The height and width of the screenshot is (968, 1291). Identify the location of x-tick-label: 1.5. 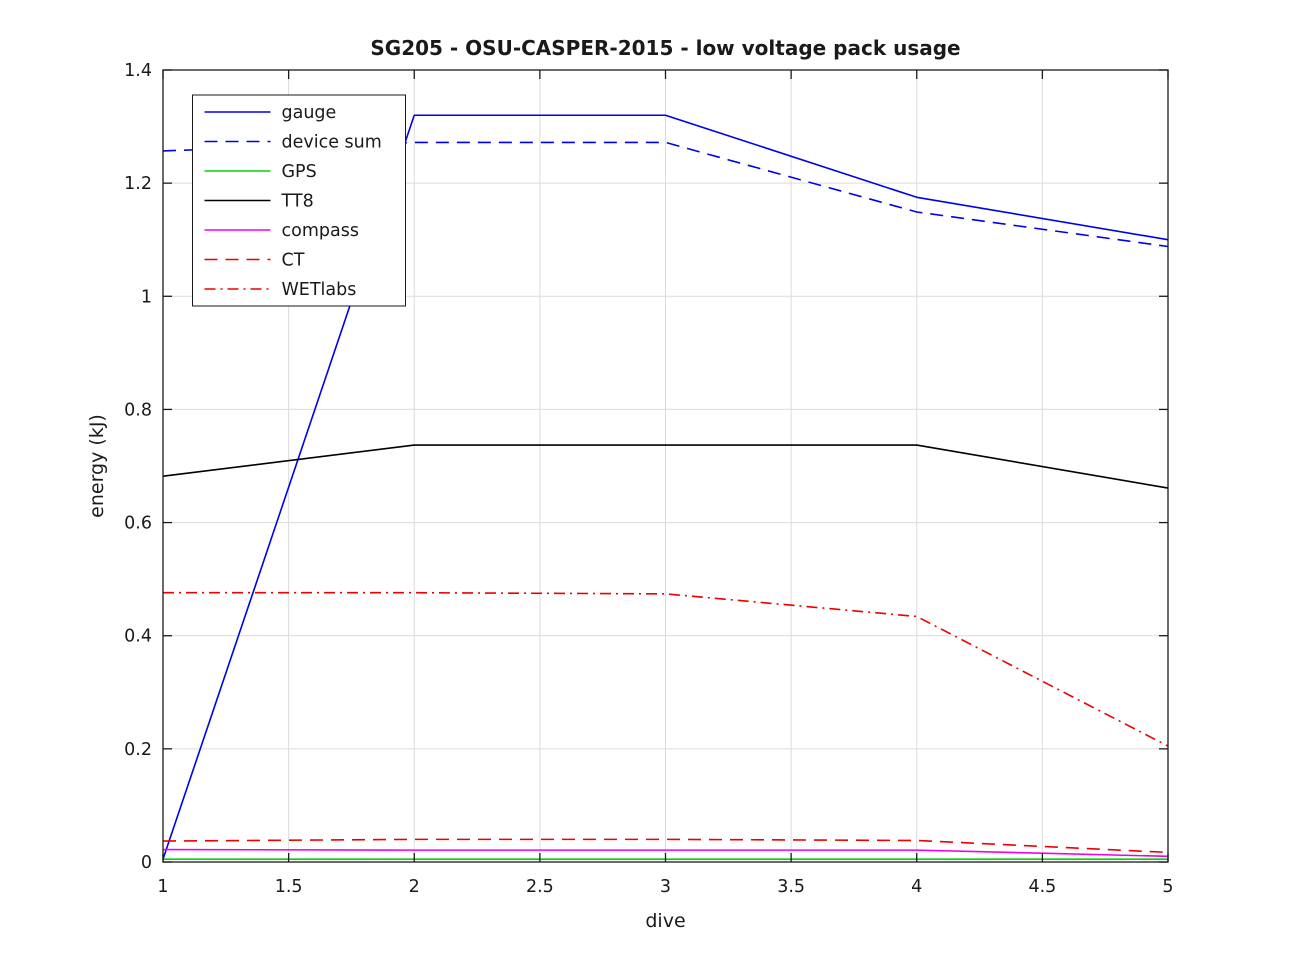
(289, 887).